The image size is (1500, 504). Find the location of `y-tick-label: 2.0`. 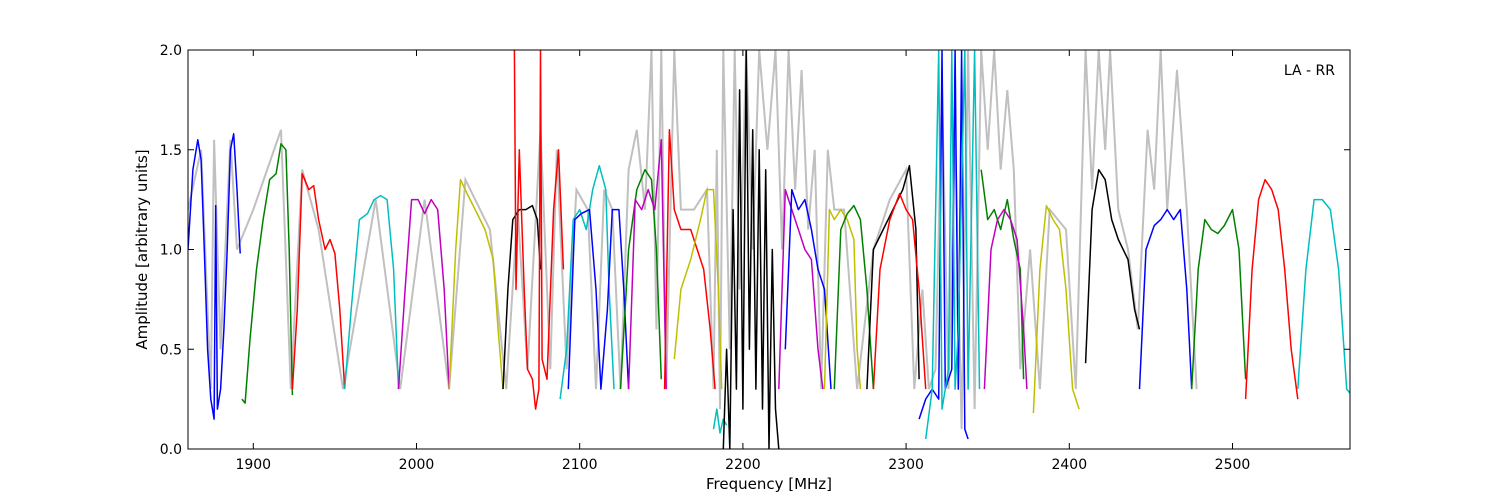

y-tick-label: 2.0 is located at coordinates (171, 51).